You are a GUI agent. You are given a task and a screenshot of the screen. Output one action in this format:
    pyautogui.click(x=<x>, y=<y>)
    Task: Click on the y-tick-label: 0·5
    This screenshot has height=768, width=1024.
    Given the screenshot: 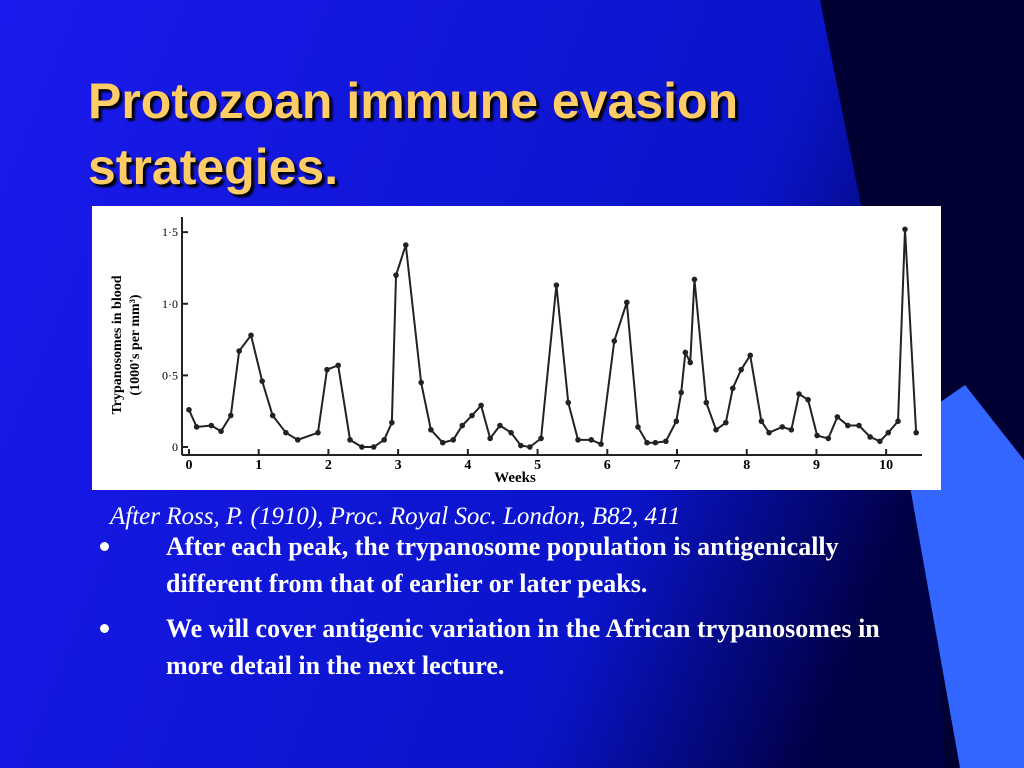 What is the action you would take?
    pyautogui.click(x=170, y=375)
    